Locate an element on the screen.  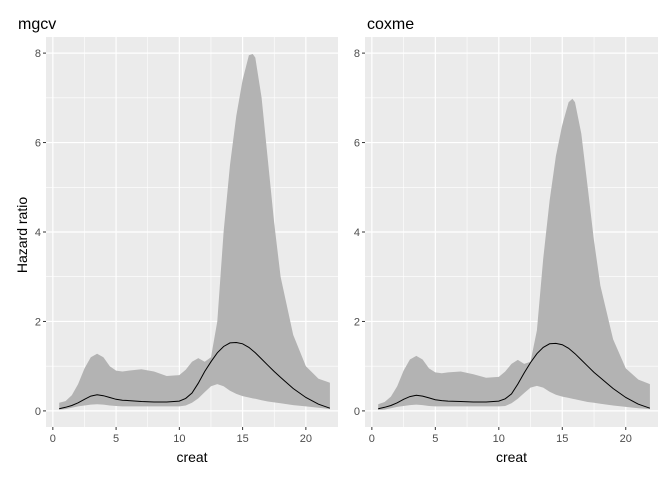
y-axis-label: Hazard ratio is located at coordinates (22, 235).